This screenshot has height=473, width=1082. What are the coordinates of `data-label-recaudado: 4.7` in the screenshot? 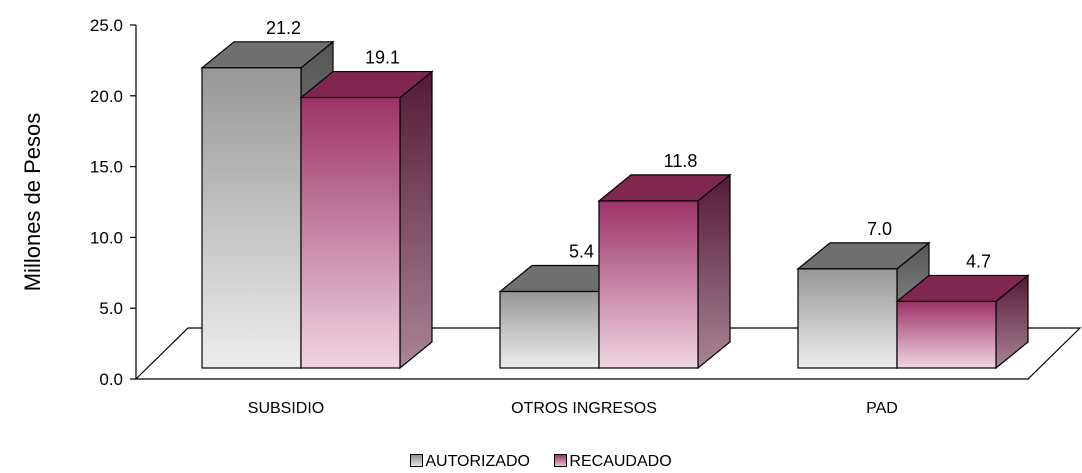 It's located at (978, 261).